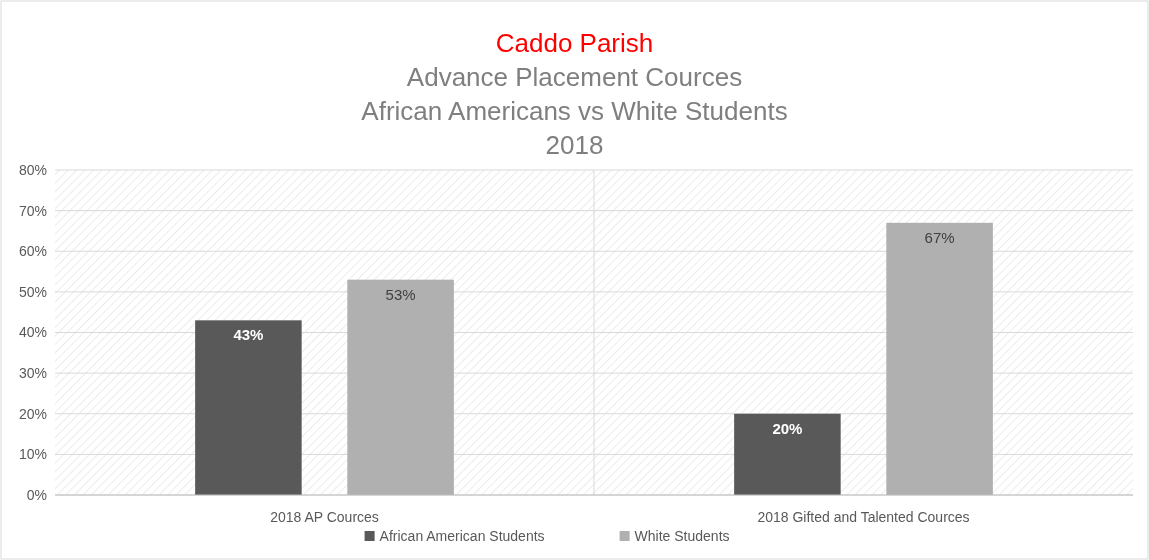 The width and height of the screenshot is (1149, 560). What do you see at coordinates (248, 335) in the screenshot?
I see `data-label: 43%` at bounding box center [248, 335].